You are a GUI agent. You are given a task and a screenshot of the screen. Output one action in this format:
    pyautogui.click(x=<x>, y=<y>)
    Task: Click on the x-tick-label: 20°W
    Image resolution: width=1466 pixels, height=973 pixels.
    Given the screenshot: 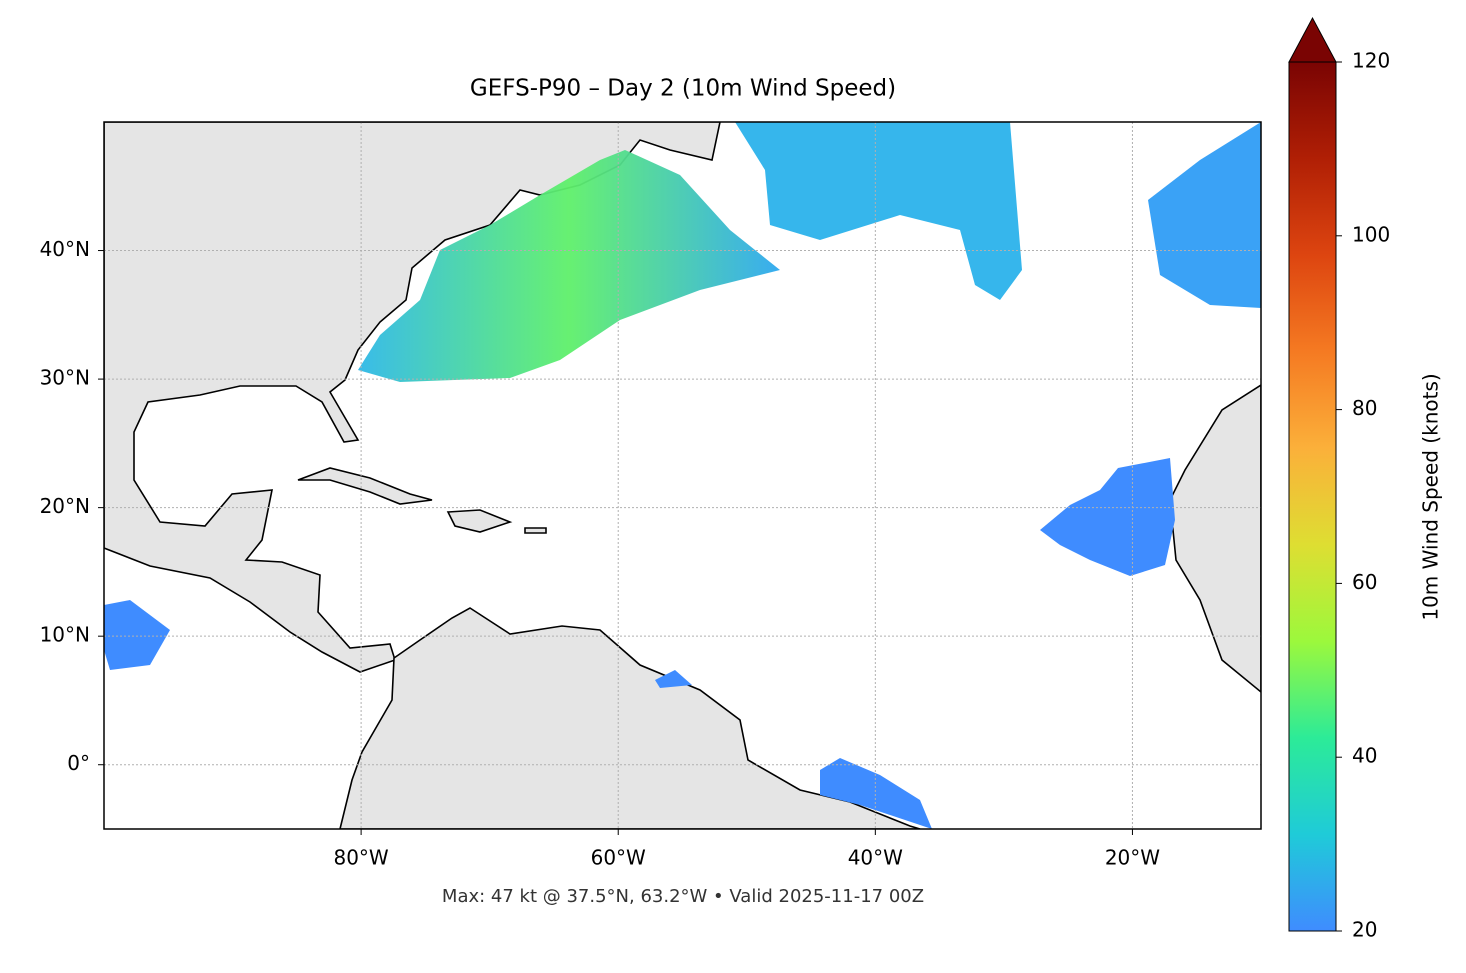 What is the action you would take?
    pyautogui.click(x=1132, y=858)
    